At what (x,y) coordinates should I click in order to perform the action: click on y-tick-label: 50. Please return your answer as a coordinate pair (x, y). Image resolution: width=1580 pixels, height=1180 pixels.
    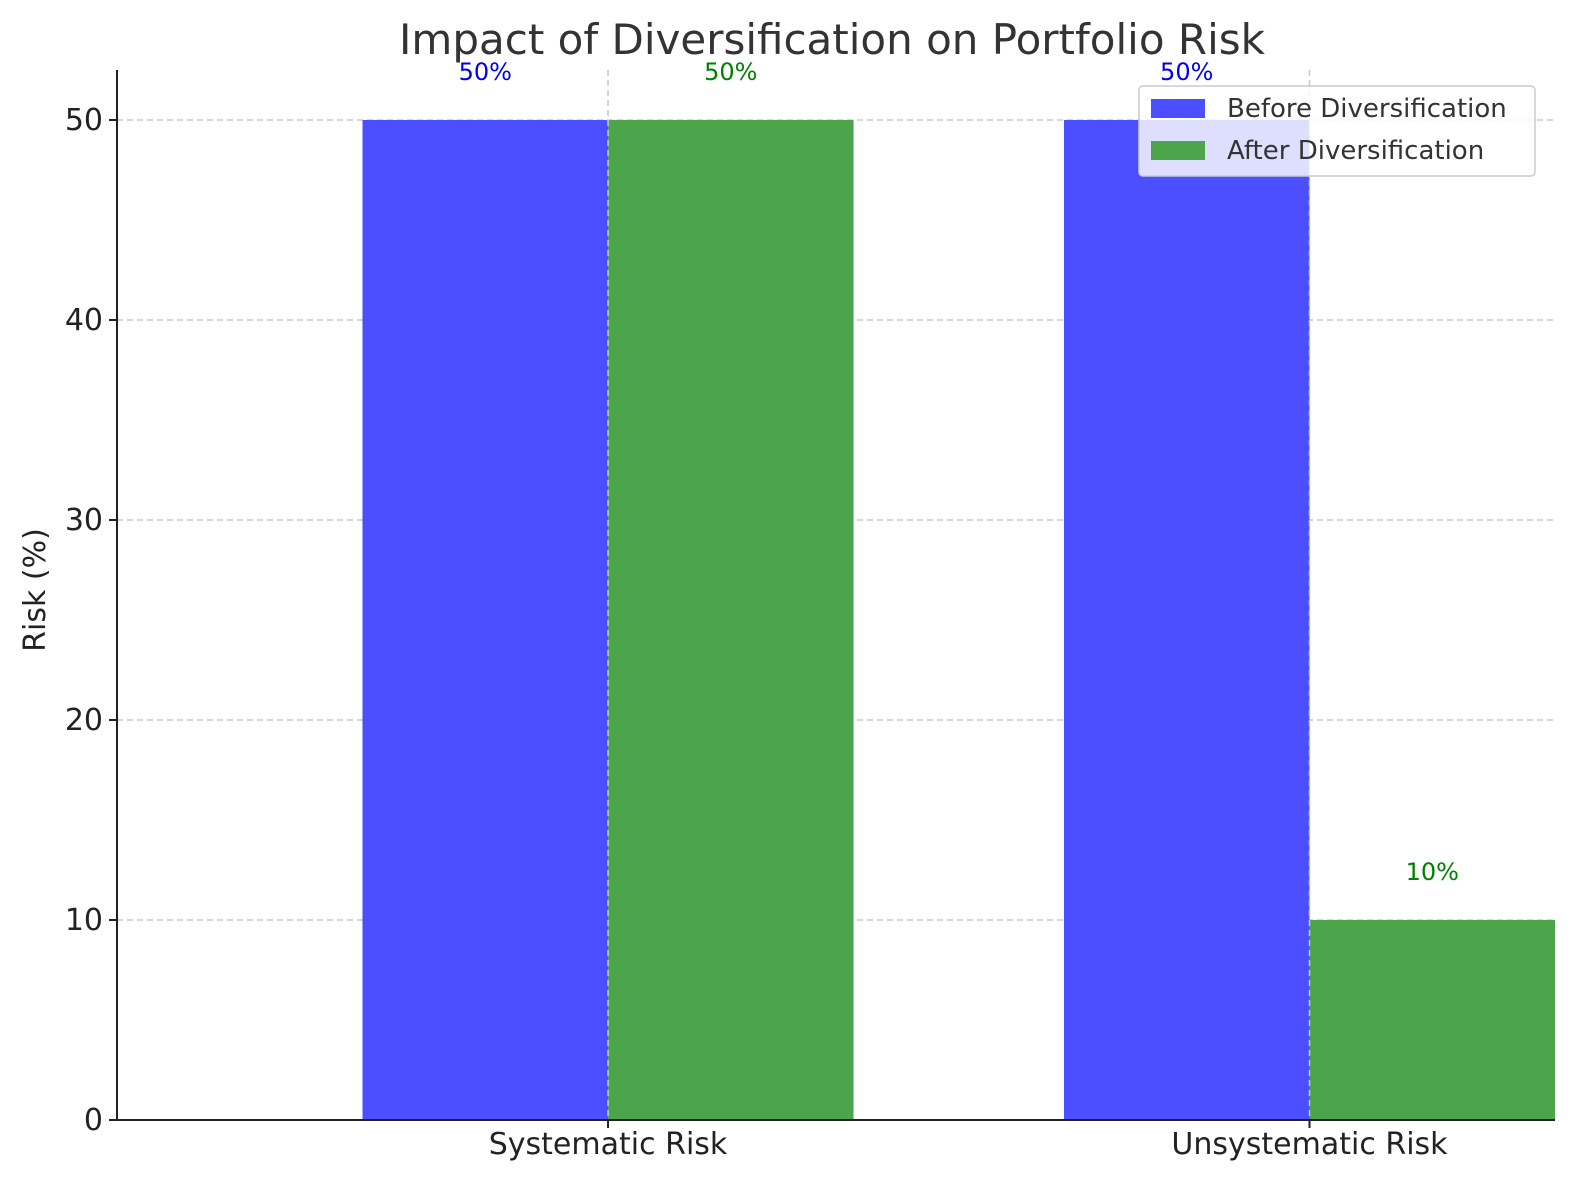
    Looking at the image, I should click on (84, 120).